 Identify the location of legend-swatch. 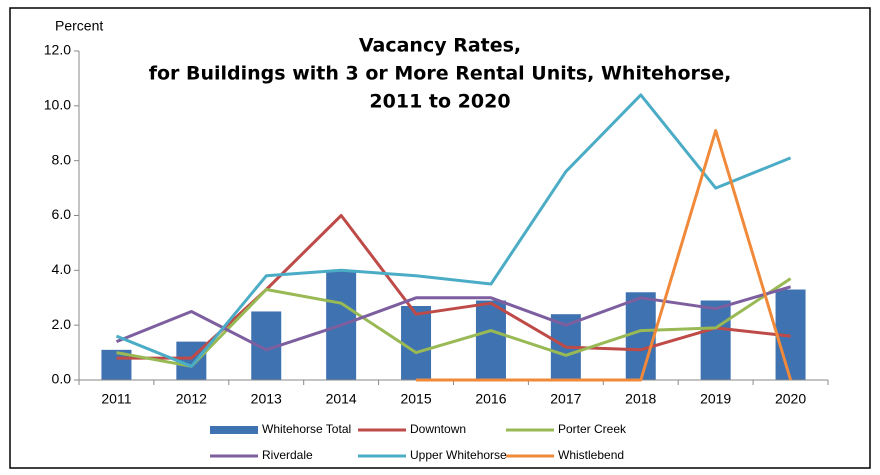
(234, 430).